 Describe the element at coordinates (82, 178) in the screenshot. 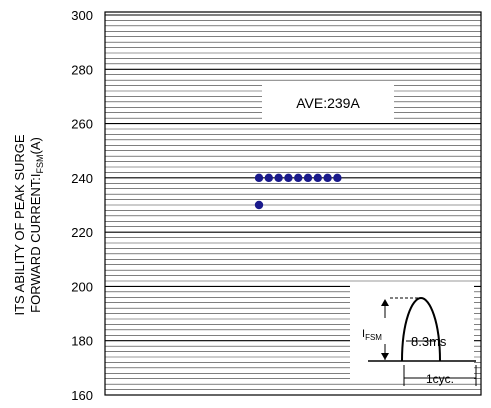

I see `y-tick-label: 240` at that location.